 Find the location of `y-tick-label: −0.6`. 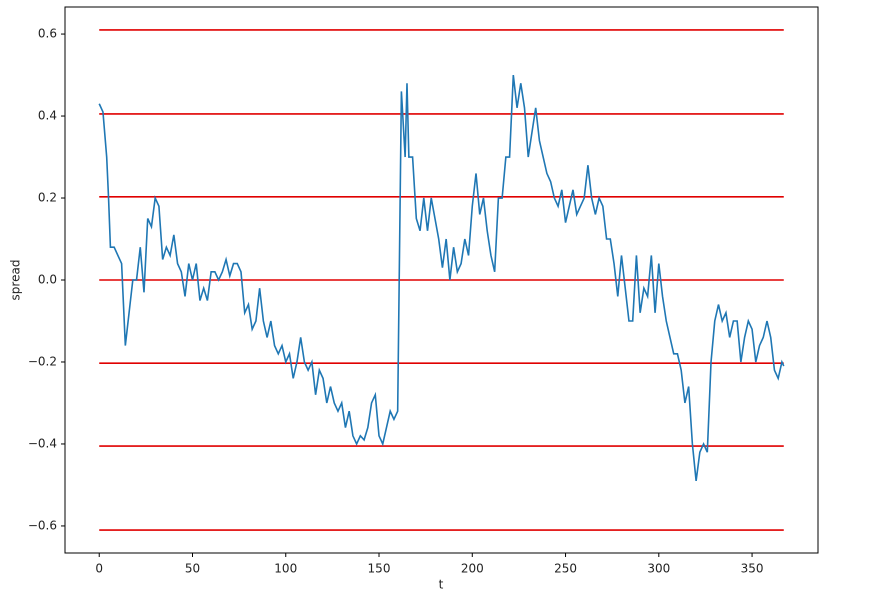

y-tick-label: −0.6 is located at coordinates (42, 525).